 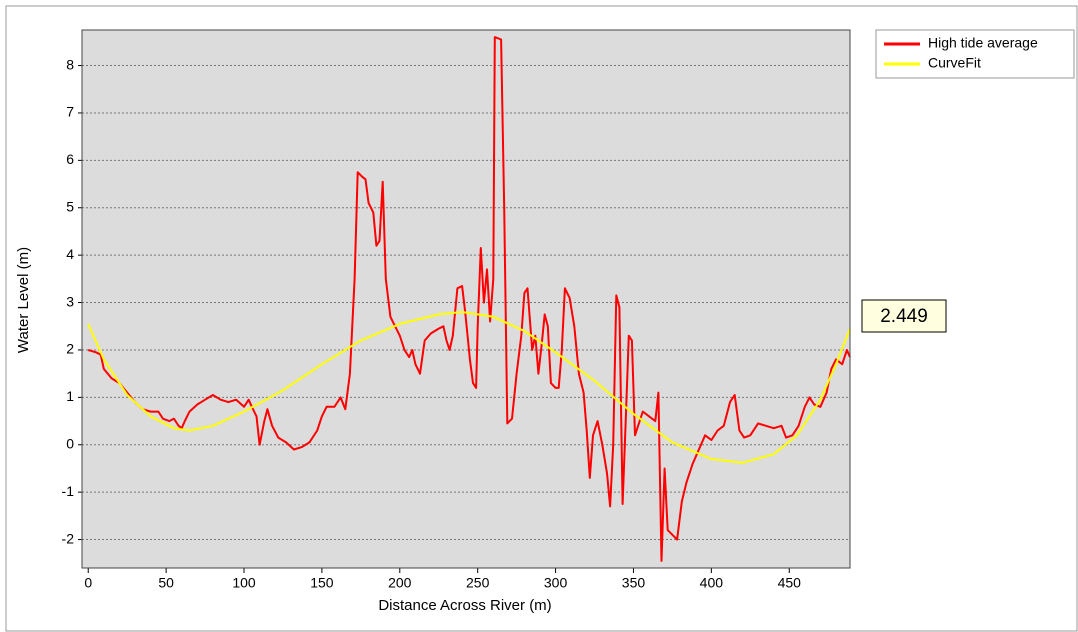 I want to click on x-tick-label: 300, so click(x=556, y=583).